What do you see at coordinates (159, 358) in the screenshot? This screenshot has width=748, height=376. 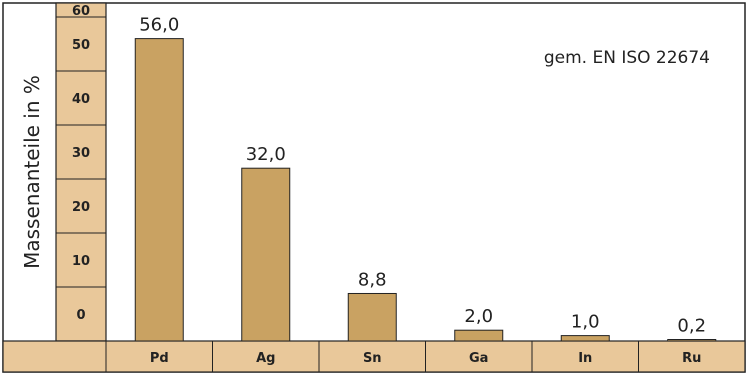 I see `category-label-pd: Pd` at bounding box center [159, 358].